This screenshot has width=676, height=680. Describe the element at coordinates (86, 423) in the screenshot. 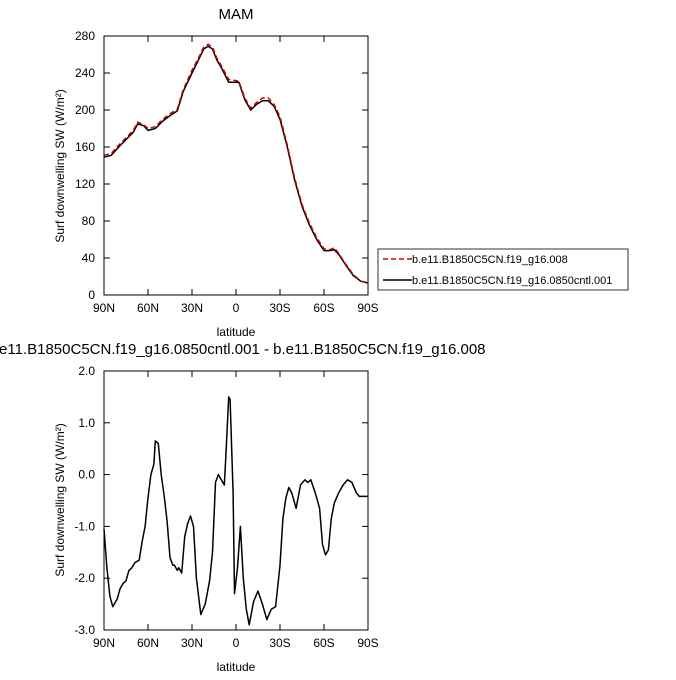

I see `y-tick-label: 1.0` at that location.